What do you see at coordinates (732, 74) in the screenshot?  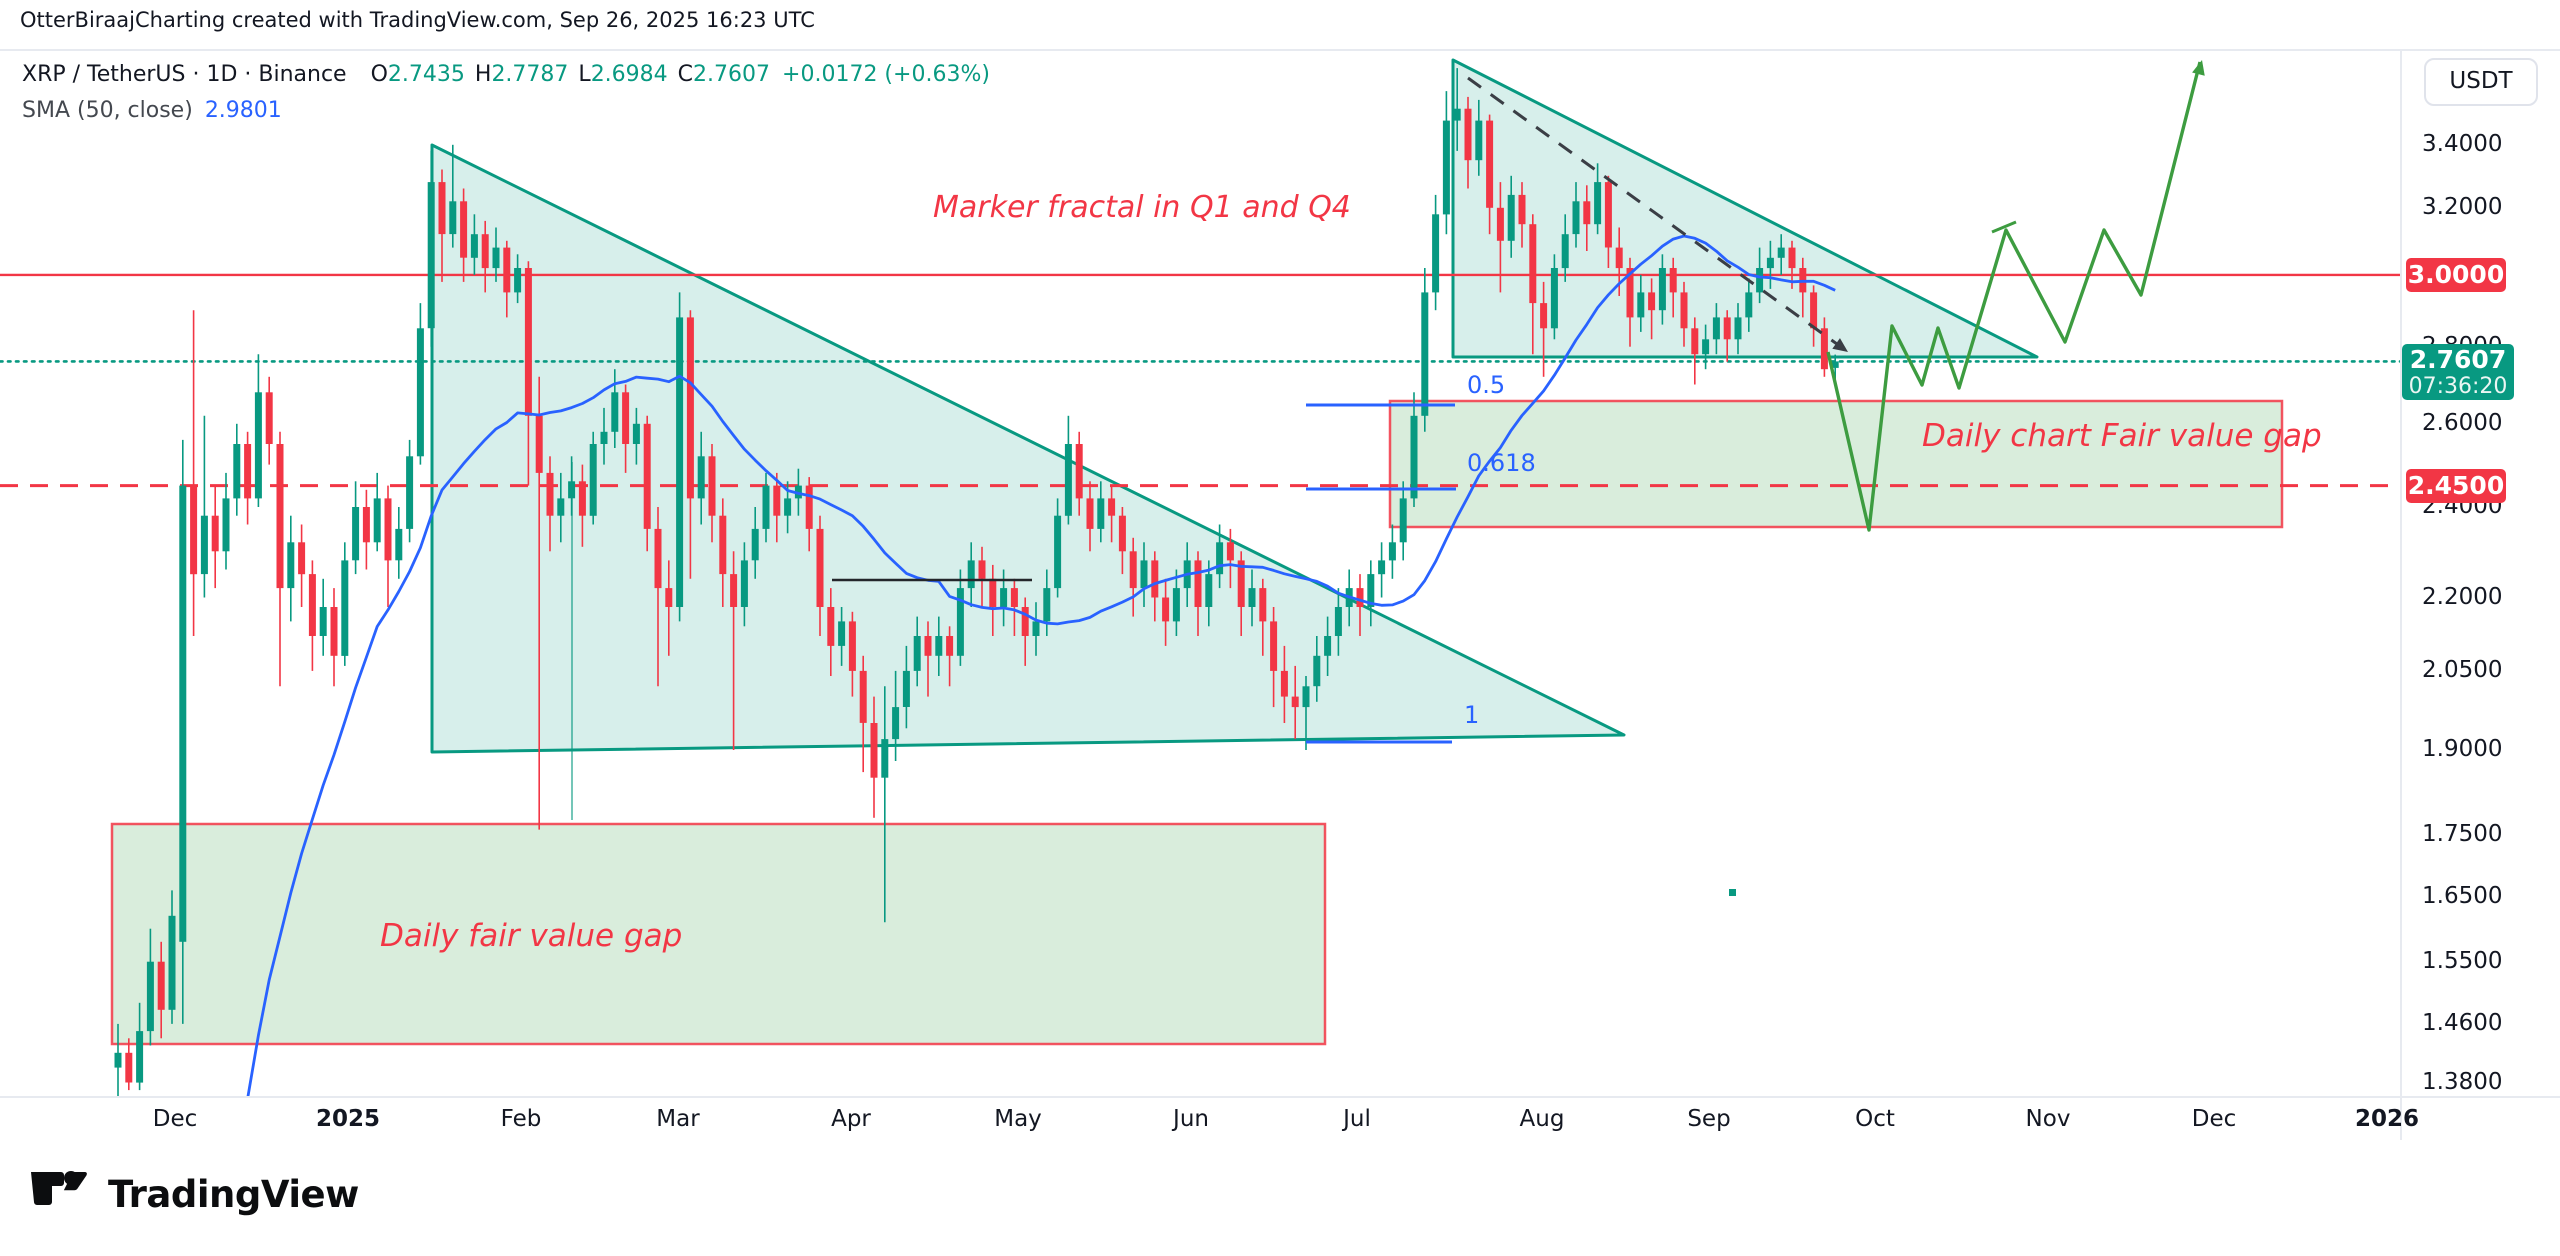 I see `close-value: 2.7607` at bounding box center [732, 74].